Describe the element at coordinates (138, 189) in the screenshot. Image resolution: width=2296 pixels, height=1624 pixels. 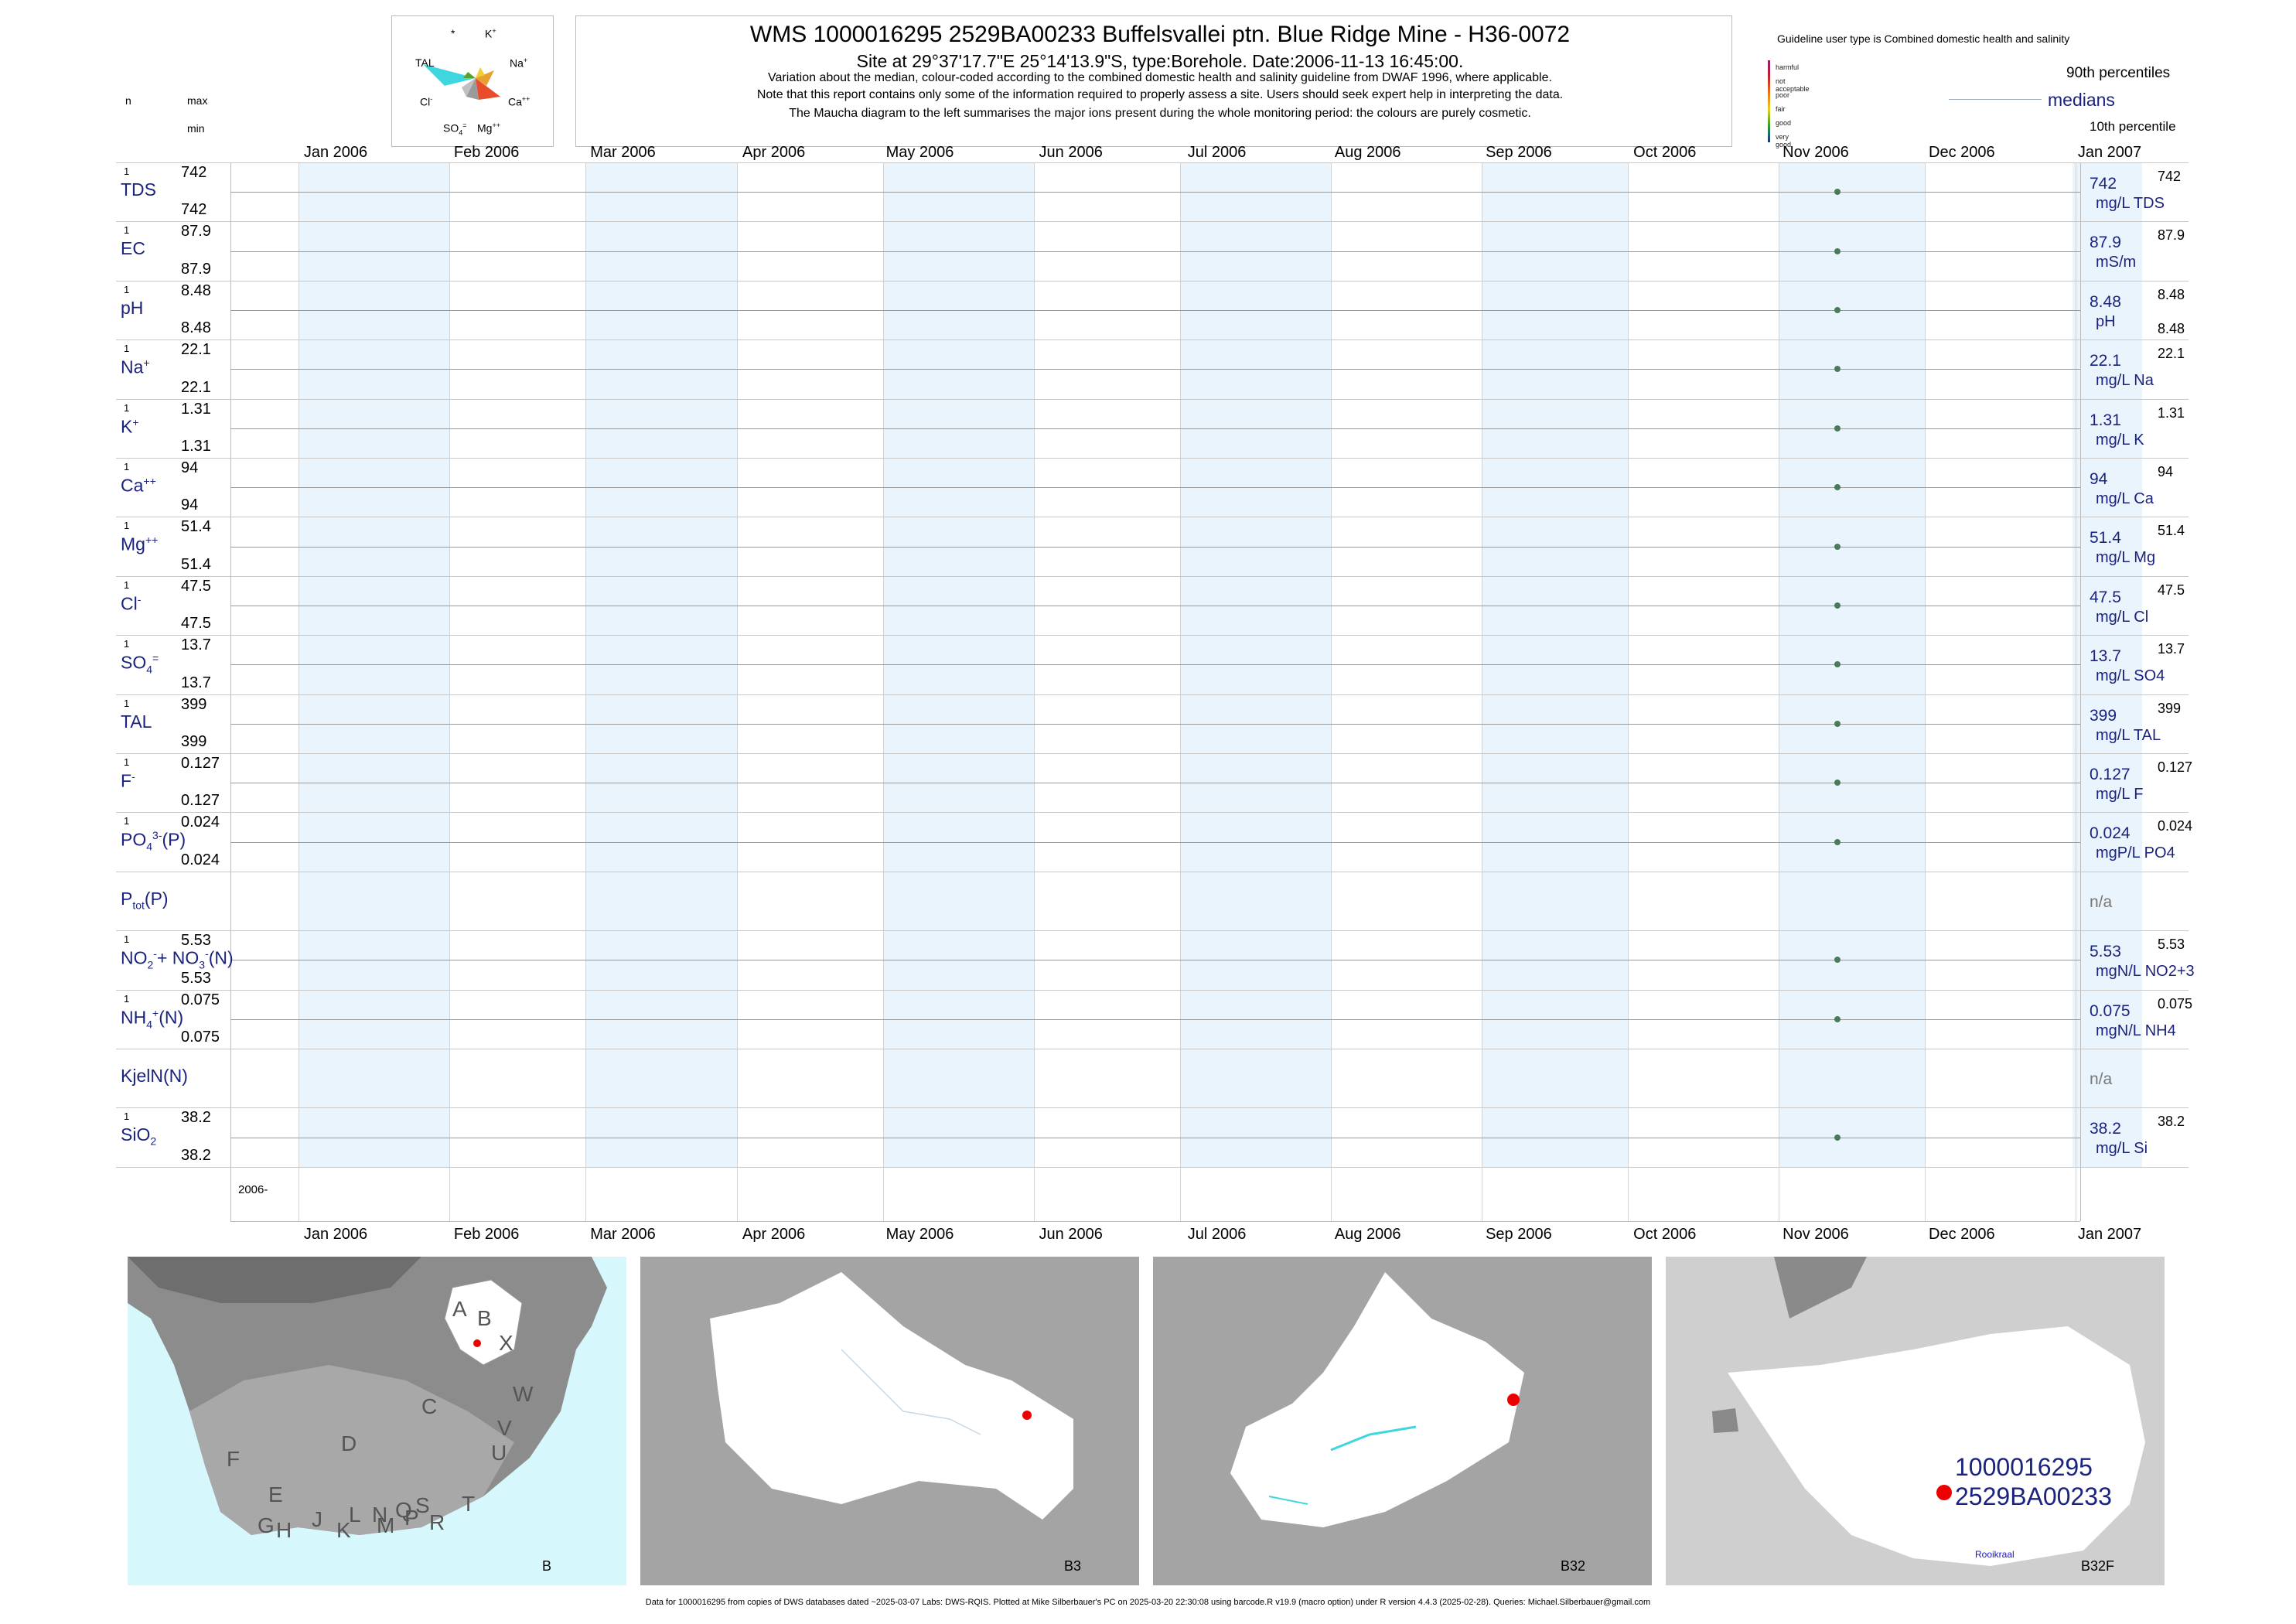
I see `param-label-tds: TDS` at that location.